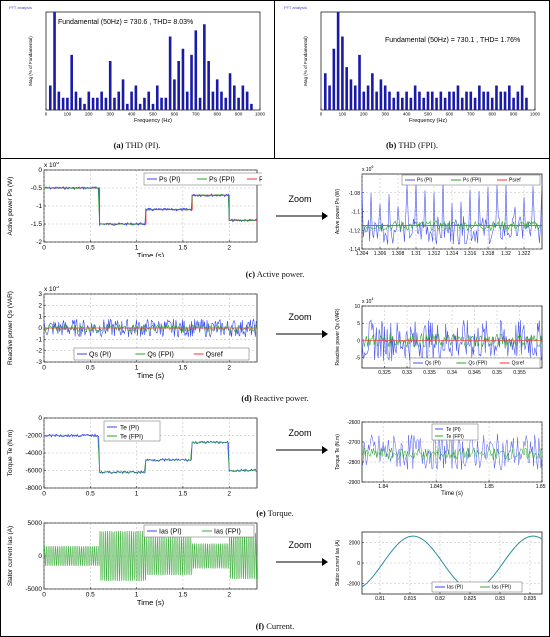 The image size is (550, 637). I want to click on x-tick-label: 0.5, so click(90, 248).